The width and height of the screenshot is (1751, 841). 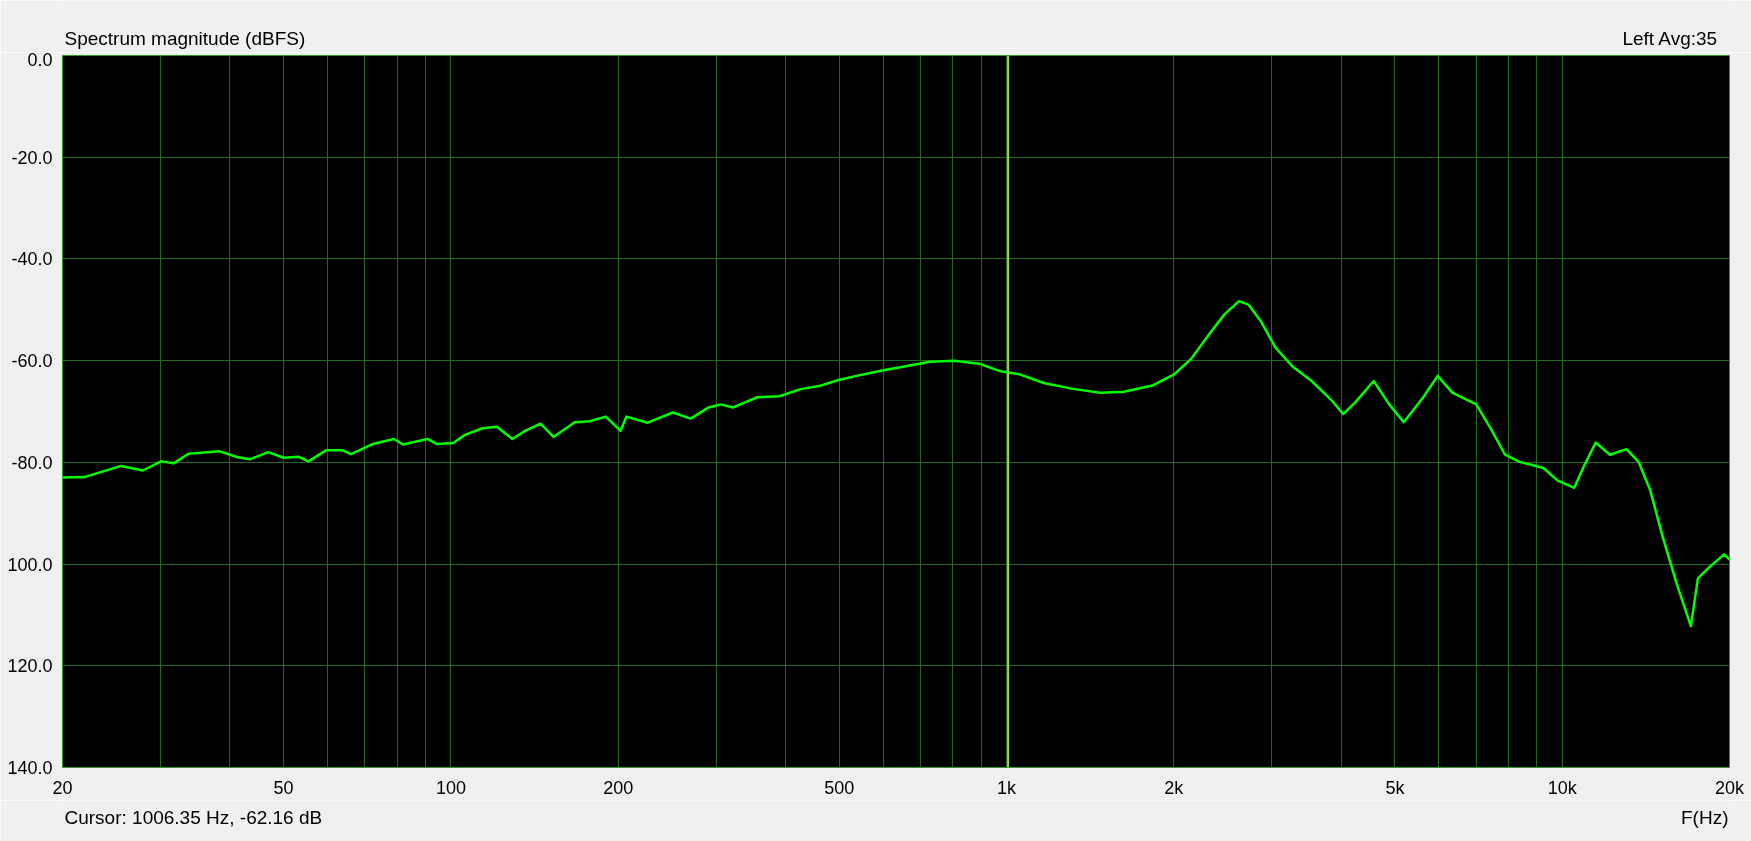 What do you see at coordinates (839, 787) in the screenshot?
I see `x-tick-label: 500` at bounding box center [839, 787].